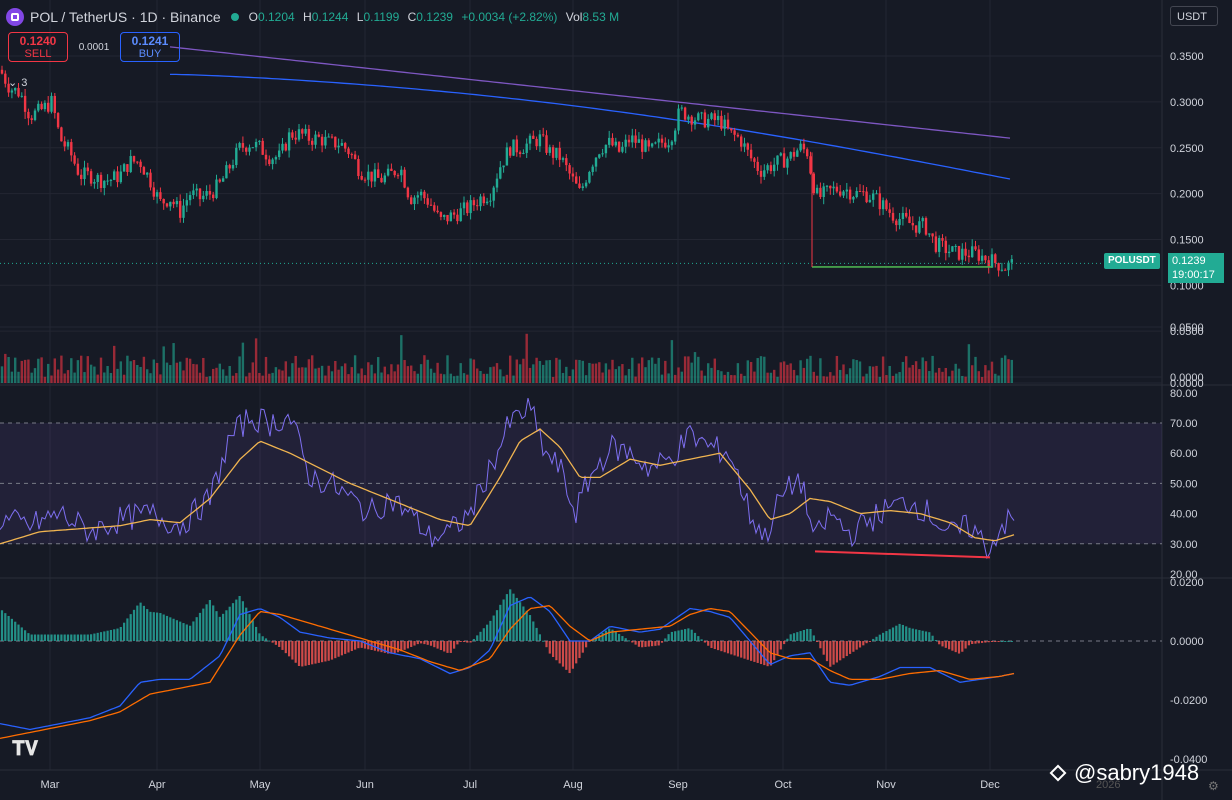 This screenshot has height=800, width=1232. Describe the element at coordinates (125, 17) in the screenshot. I see `symbol-title: POL / TetherUS · 1D · Binance` at that location.